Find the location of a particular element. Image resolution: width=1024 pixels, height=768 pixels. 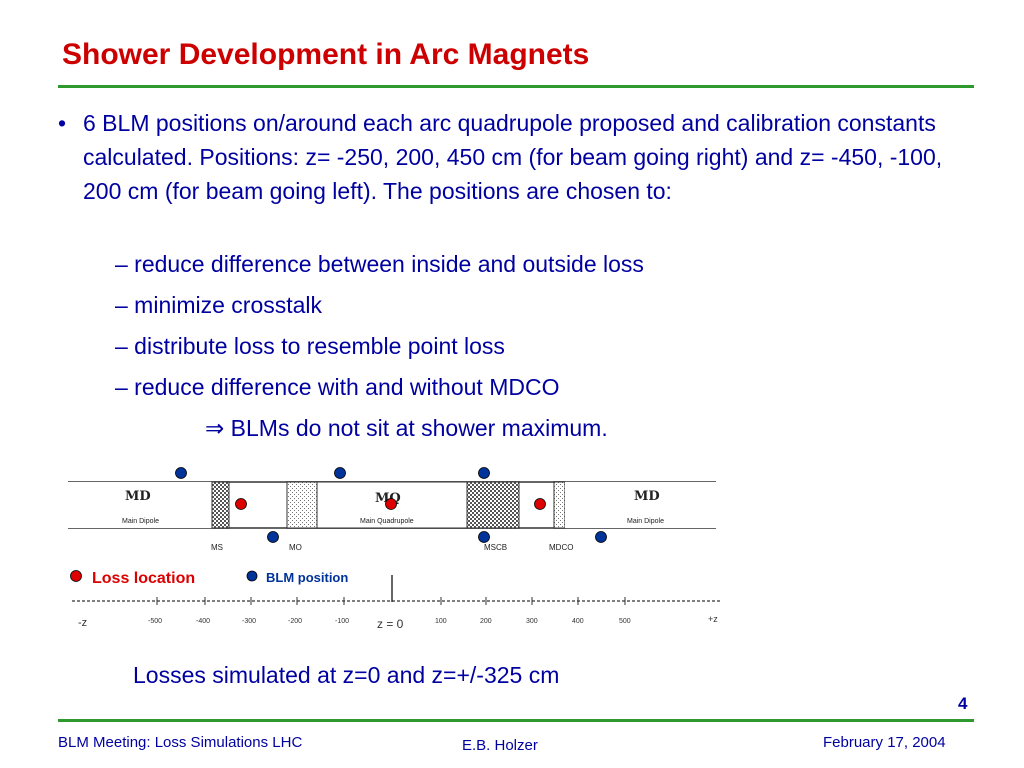

component-label: MSCB is located at coordinates (495, 547).